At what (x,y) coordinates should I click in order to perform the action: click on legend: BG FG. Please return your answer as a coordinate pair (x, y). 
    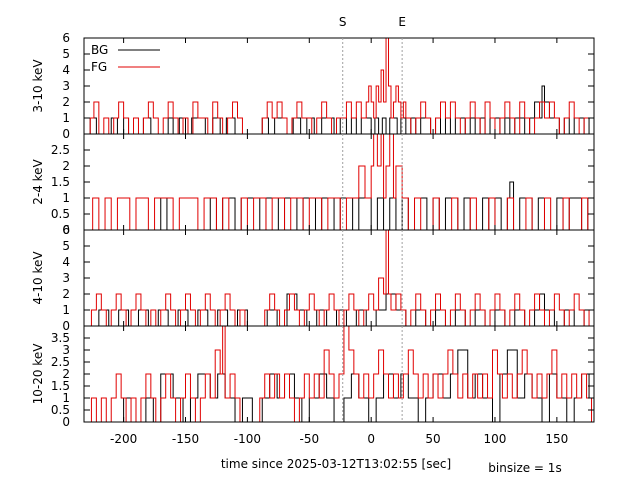
    Looking at the image, I should click on (125, 58).